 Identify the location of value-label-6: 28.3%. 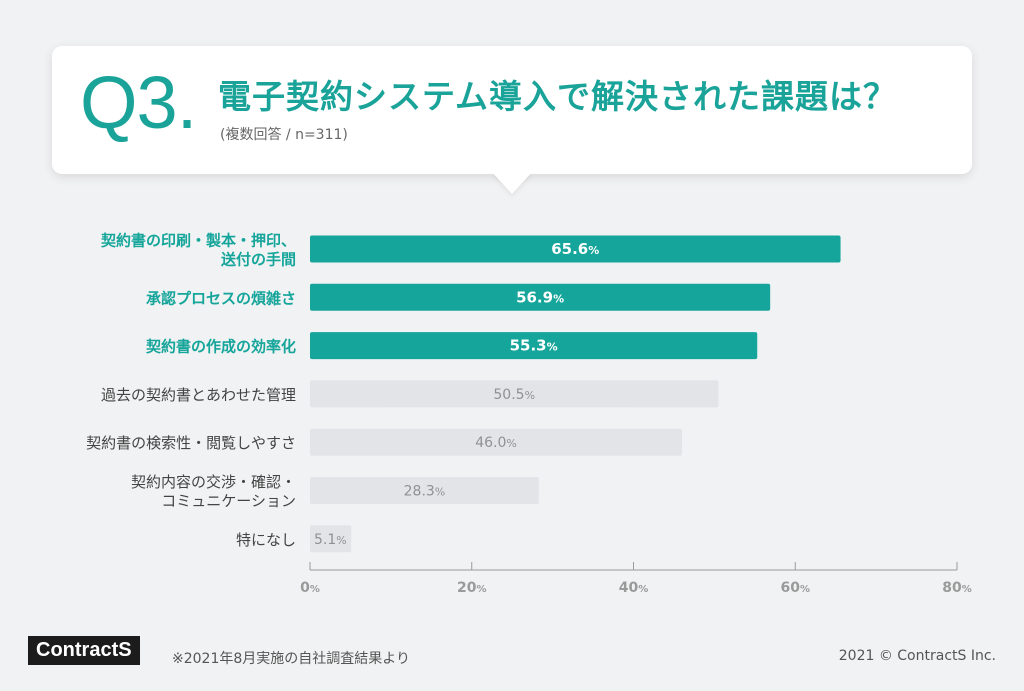
(425, 492).